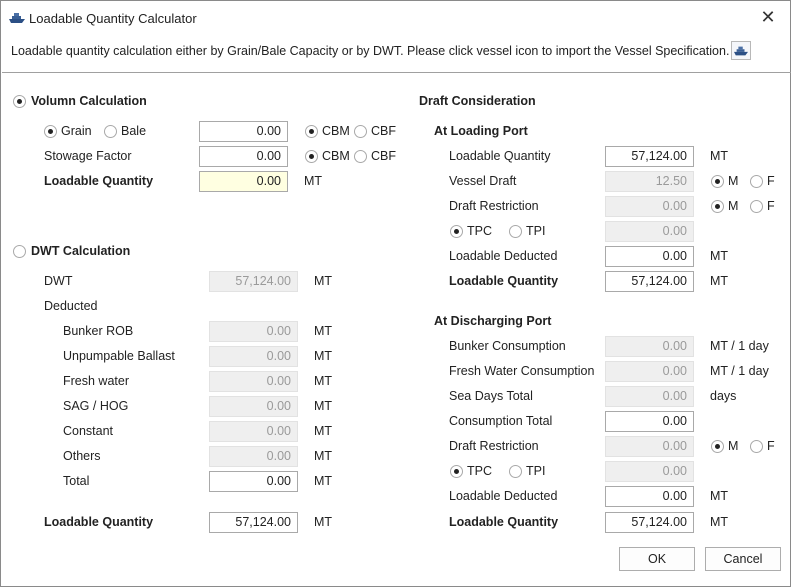 This screenshot has height=587, width=791. I want to click on bunker-rob-label: Bunker ROB, so click(98, 331).